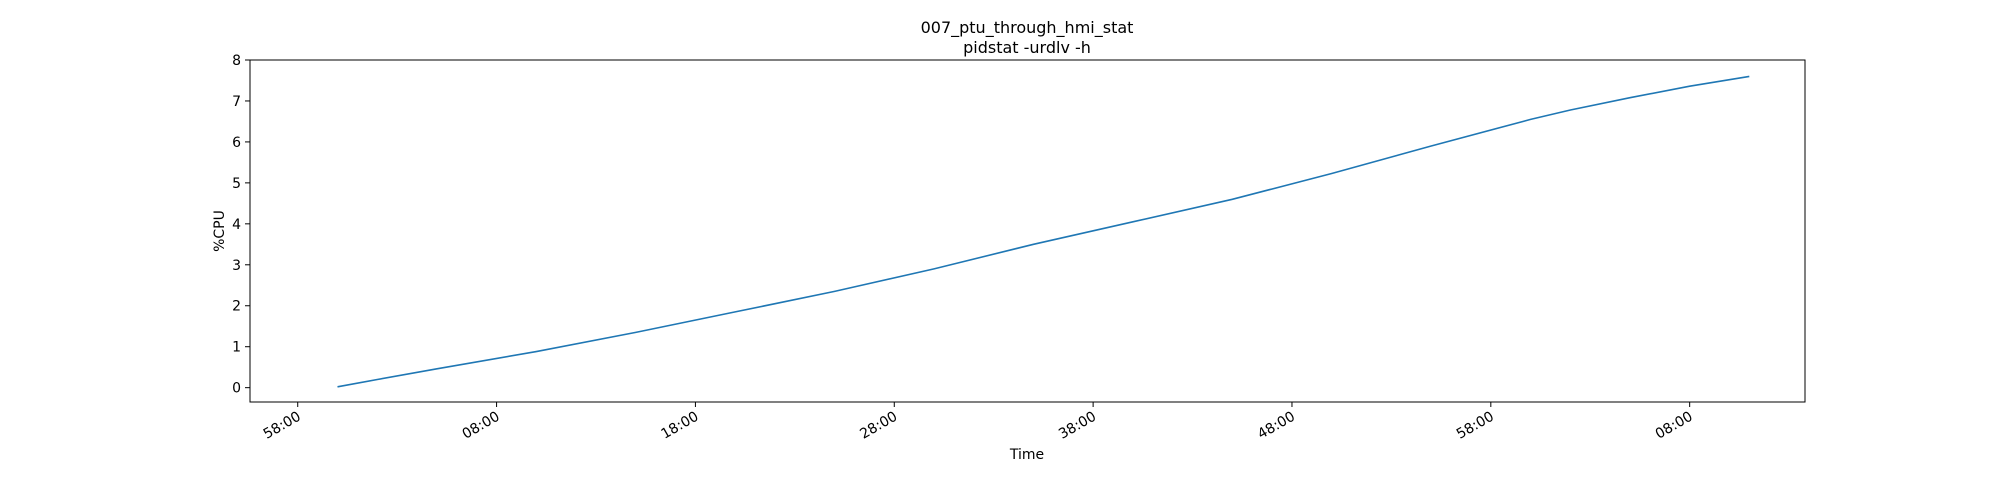  What do you see at coordinates (236, 102) in the screenshot?
I see `y-tick-label: 7` at bounding box center [236, 102].